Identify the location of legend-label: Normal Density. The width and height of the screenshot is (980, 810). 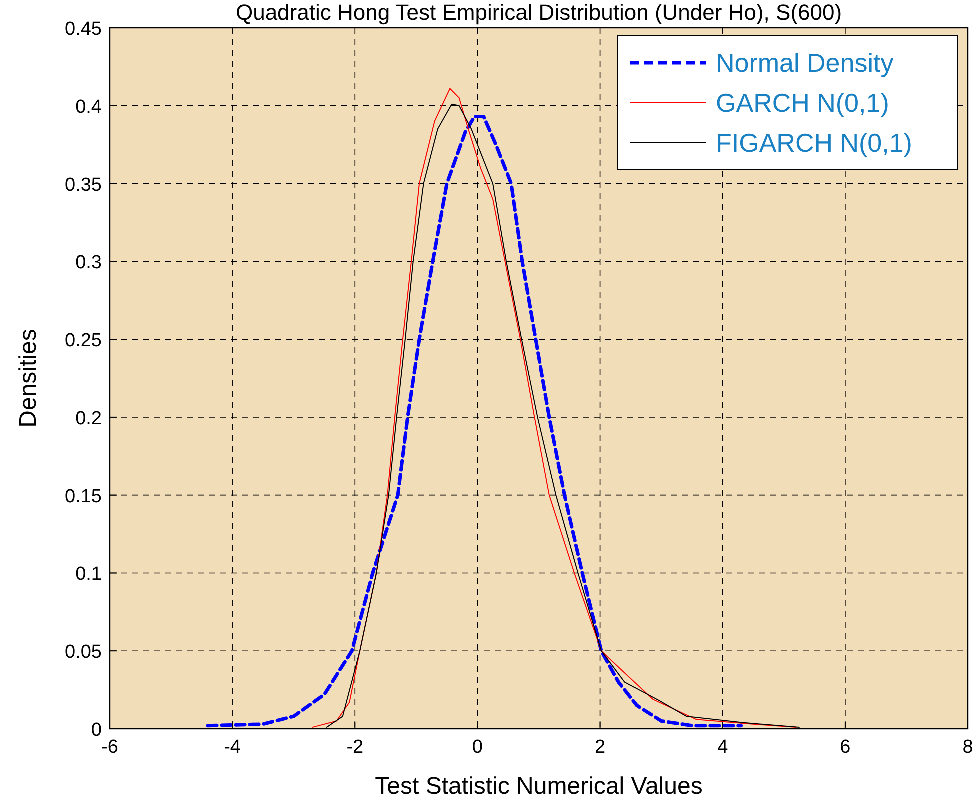
(805, 63).